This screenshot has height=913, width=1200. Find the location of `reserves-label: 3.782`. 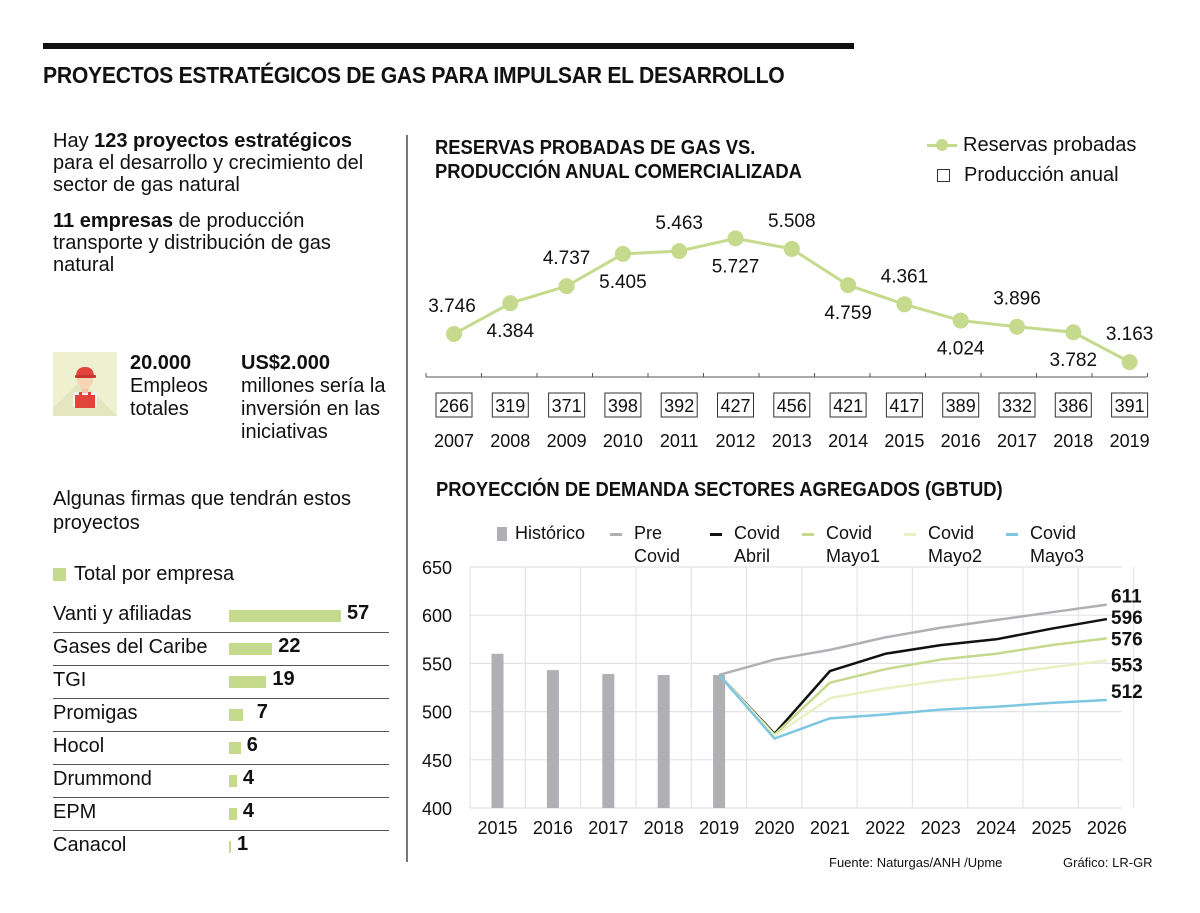

reserves-label: 3.782 is located at coordinates (1074, 360).